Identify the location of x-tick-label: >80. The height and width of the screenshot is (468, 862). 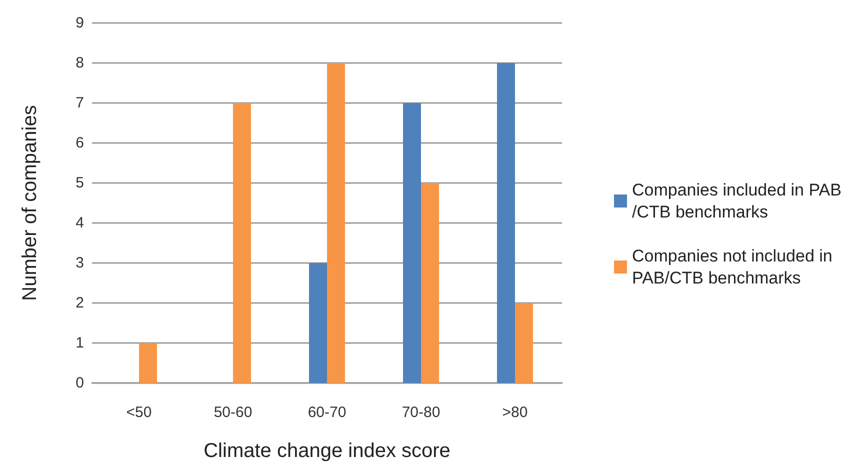
(515, 412).